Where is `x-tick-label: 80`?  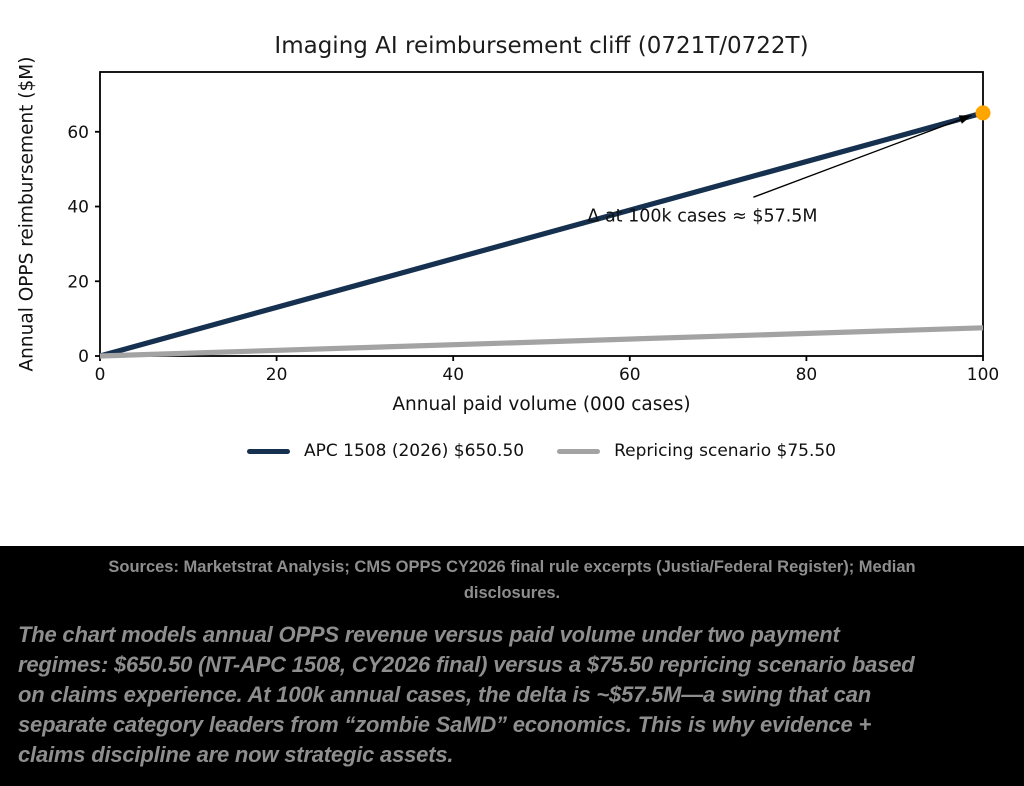 x-tick-label: 80 is located at coordinates (807, 375).